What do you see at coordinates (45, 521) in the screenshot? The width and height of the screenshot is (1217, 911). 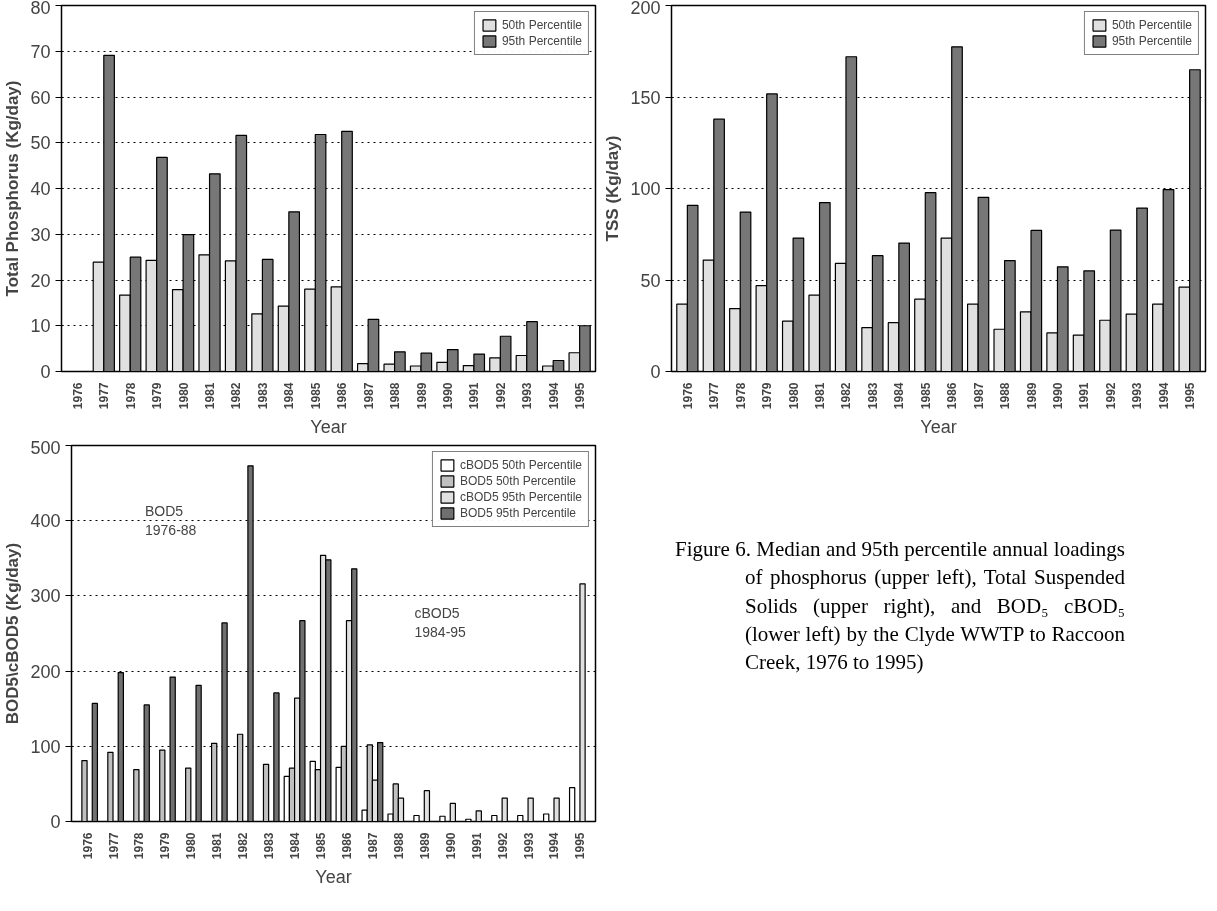 I see `y-tick-label: 400` at bounding box center [45, 521].